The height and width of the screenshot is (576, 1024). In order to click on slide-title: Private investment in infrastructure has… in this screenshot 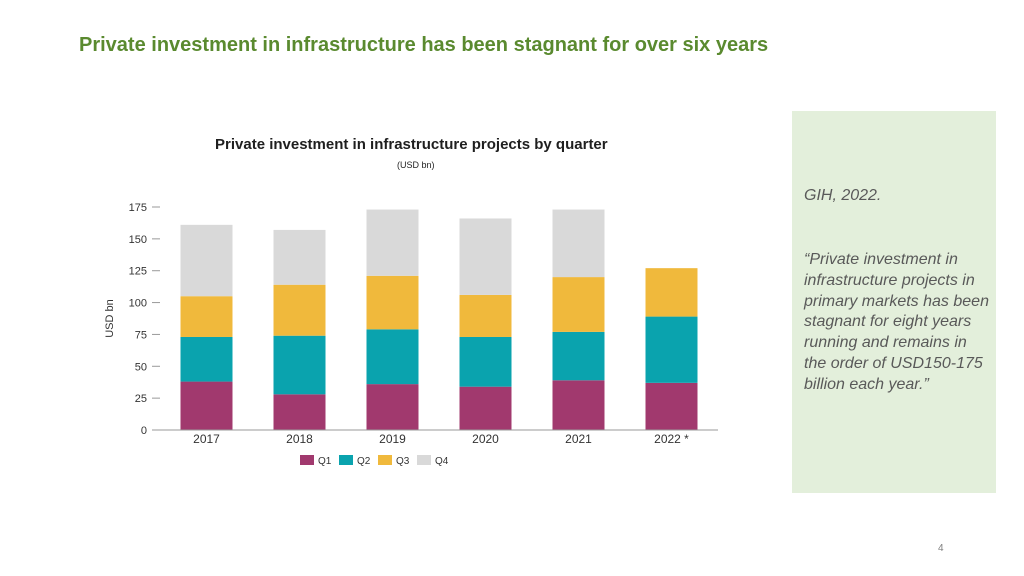, I will do `click(424, 45)`.